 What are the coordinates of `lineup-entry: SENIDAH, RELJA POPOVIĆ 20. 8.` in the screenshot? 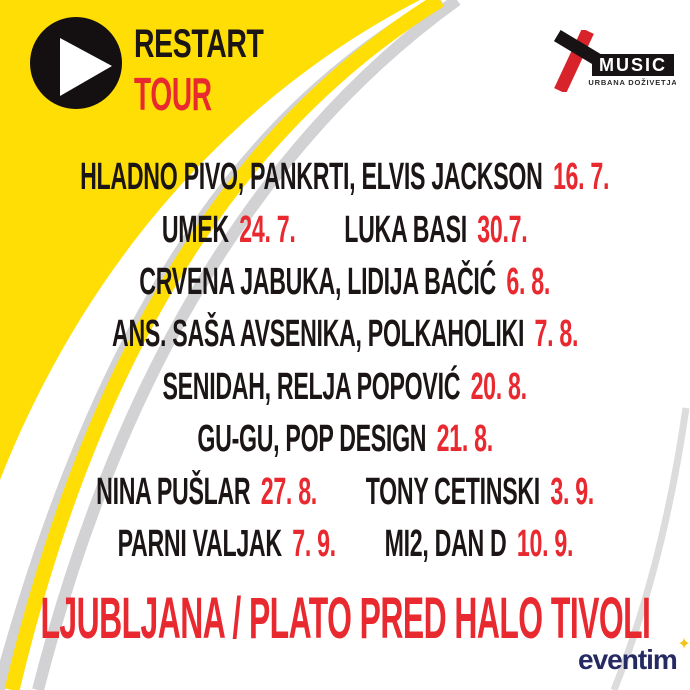 It's located at (345, 386).